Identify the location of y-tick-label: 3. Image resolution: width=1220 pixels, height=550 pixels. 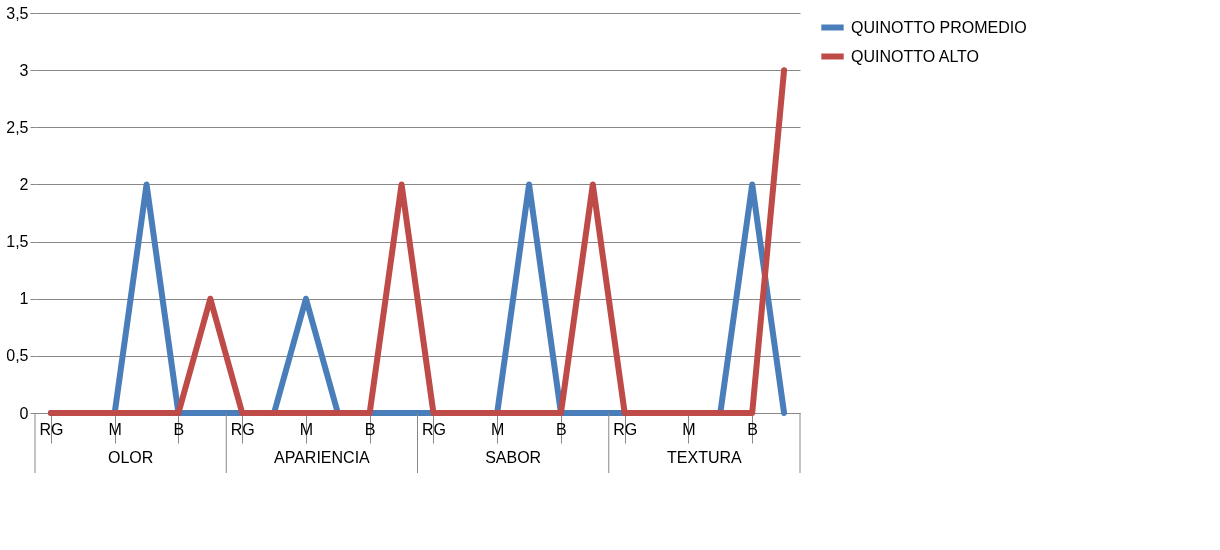
(24, 70).